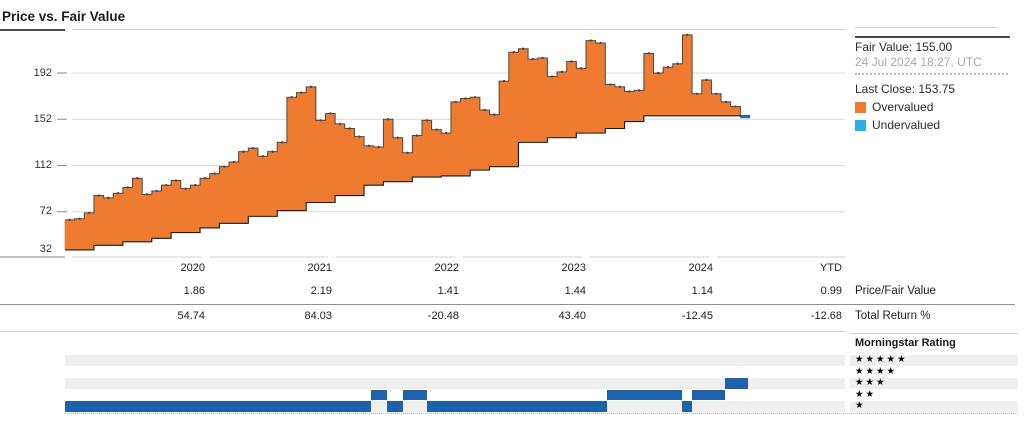 This screenshot has height=422, width=1024. I want to click on row-label-morningstar-rating: Morningstar Rating, so click(905, 343).